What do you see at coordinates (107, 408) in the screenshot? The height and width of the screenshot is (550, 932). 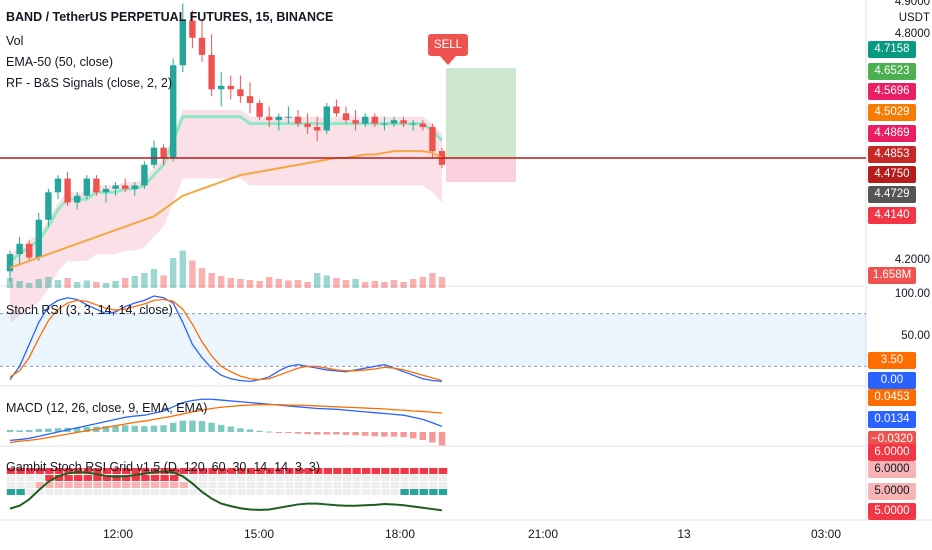 I see `macd-legend: MACD (12, 26, close, 9, EMA, EMA)` at bounding box center [107, 408].